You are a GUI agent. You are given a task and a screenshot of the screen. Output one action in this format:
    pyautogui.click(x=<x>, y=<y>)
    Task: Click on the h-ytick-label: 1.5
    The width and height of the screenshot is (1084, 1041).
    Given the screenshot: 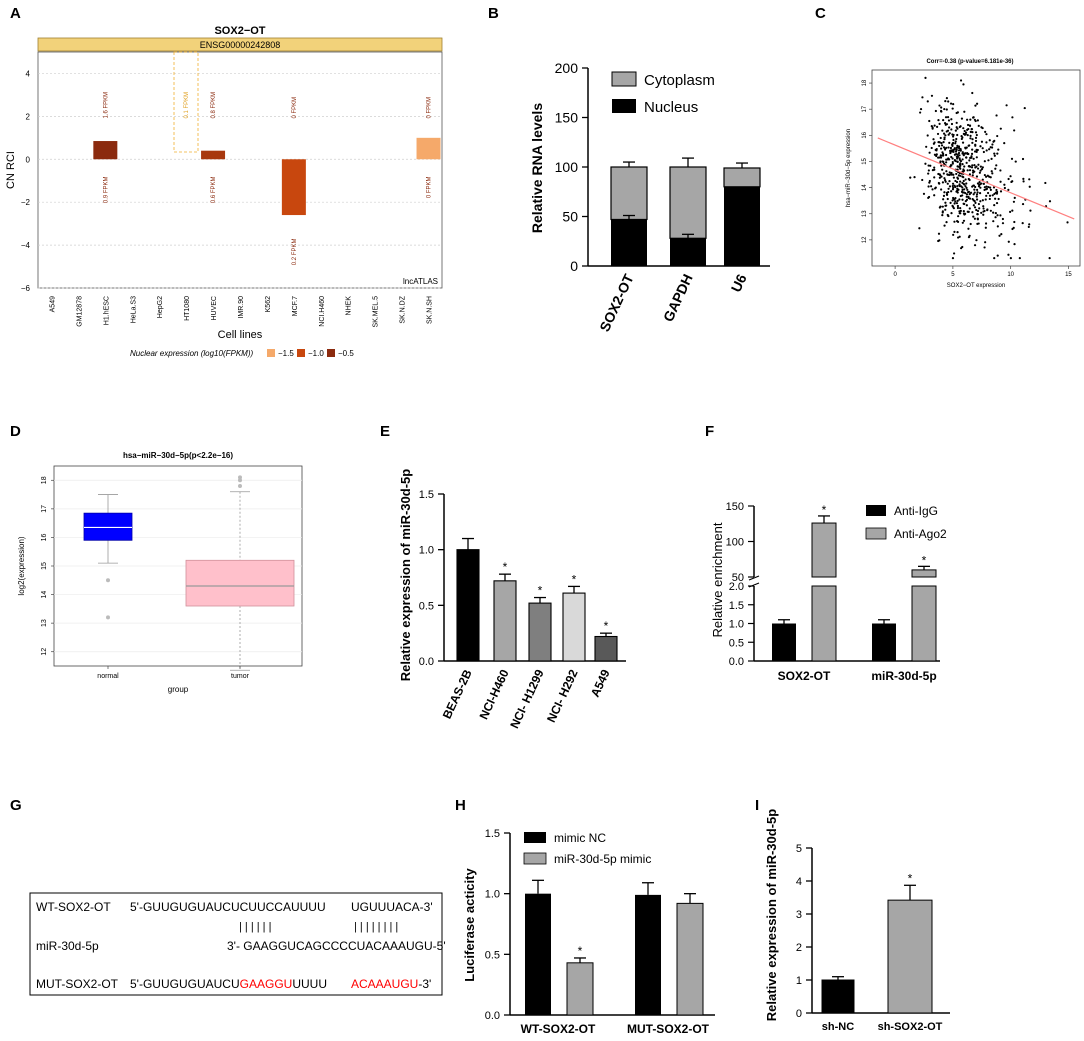 What is the action you would take?
    pyautogui.click(x=492, y=834)
    